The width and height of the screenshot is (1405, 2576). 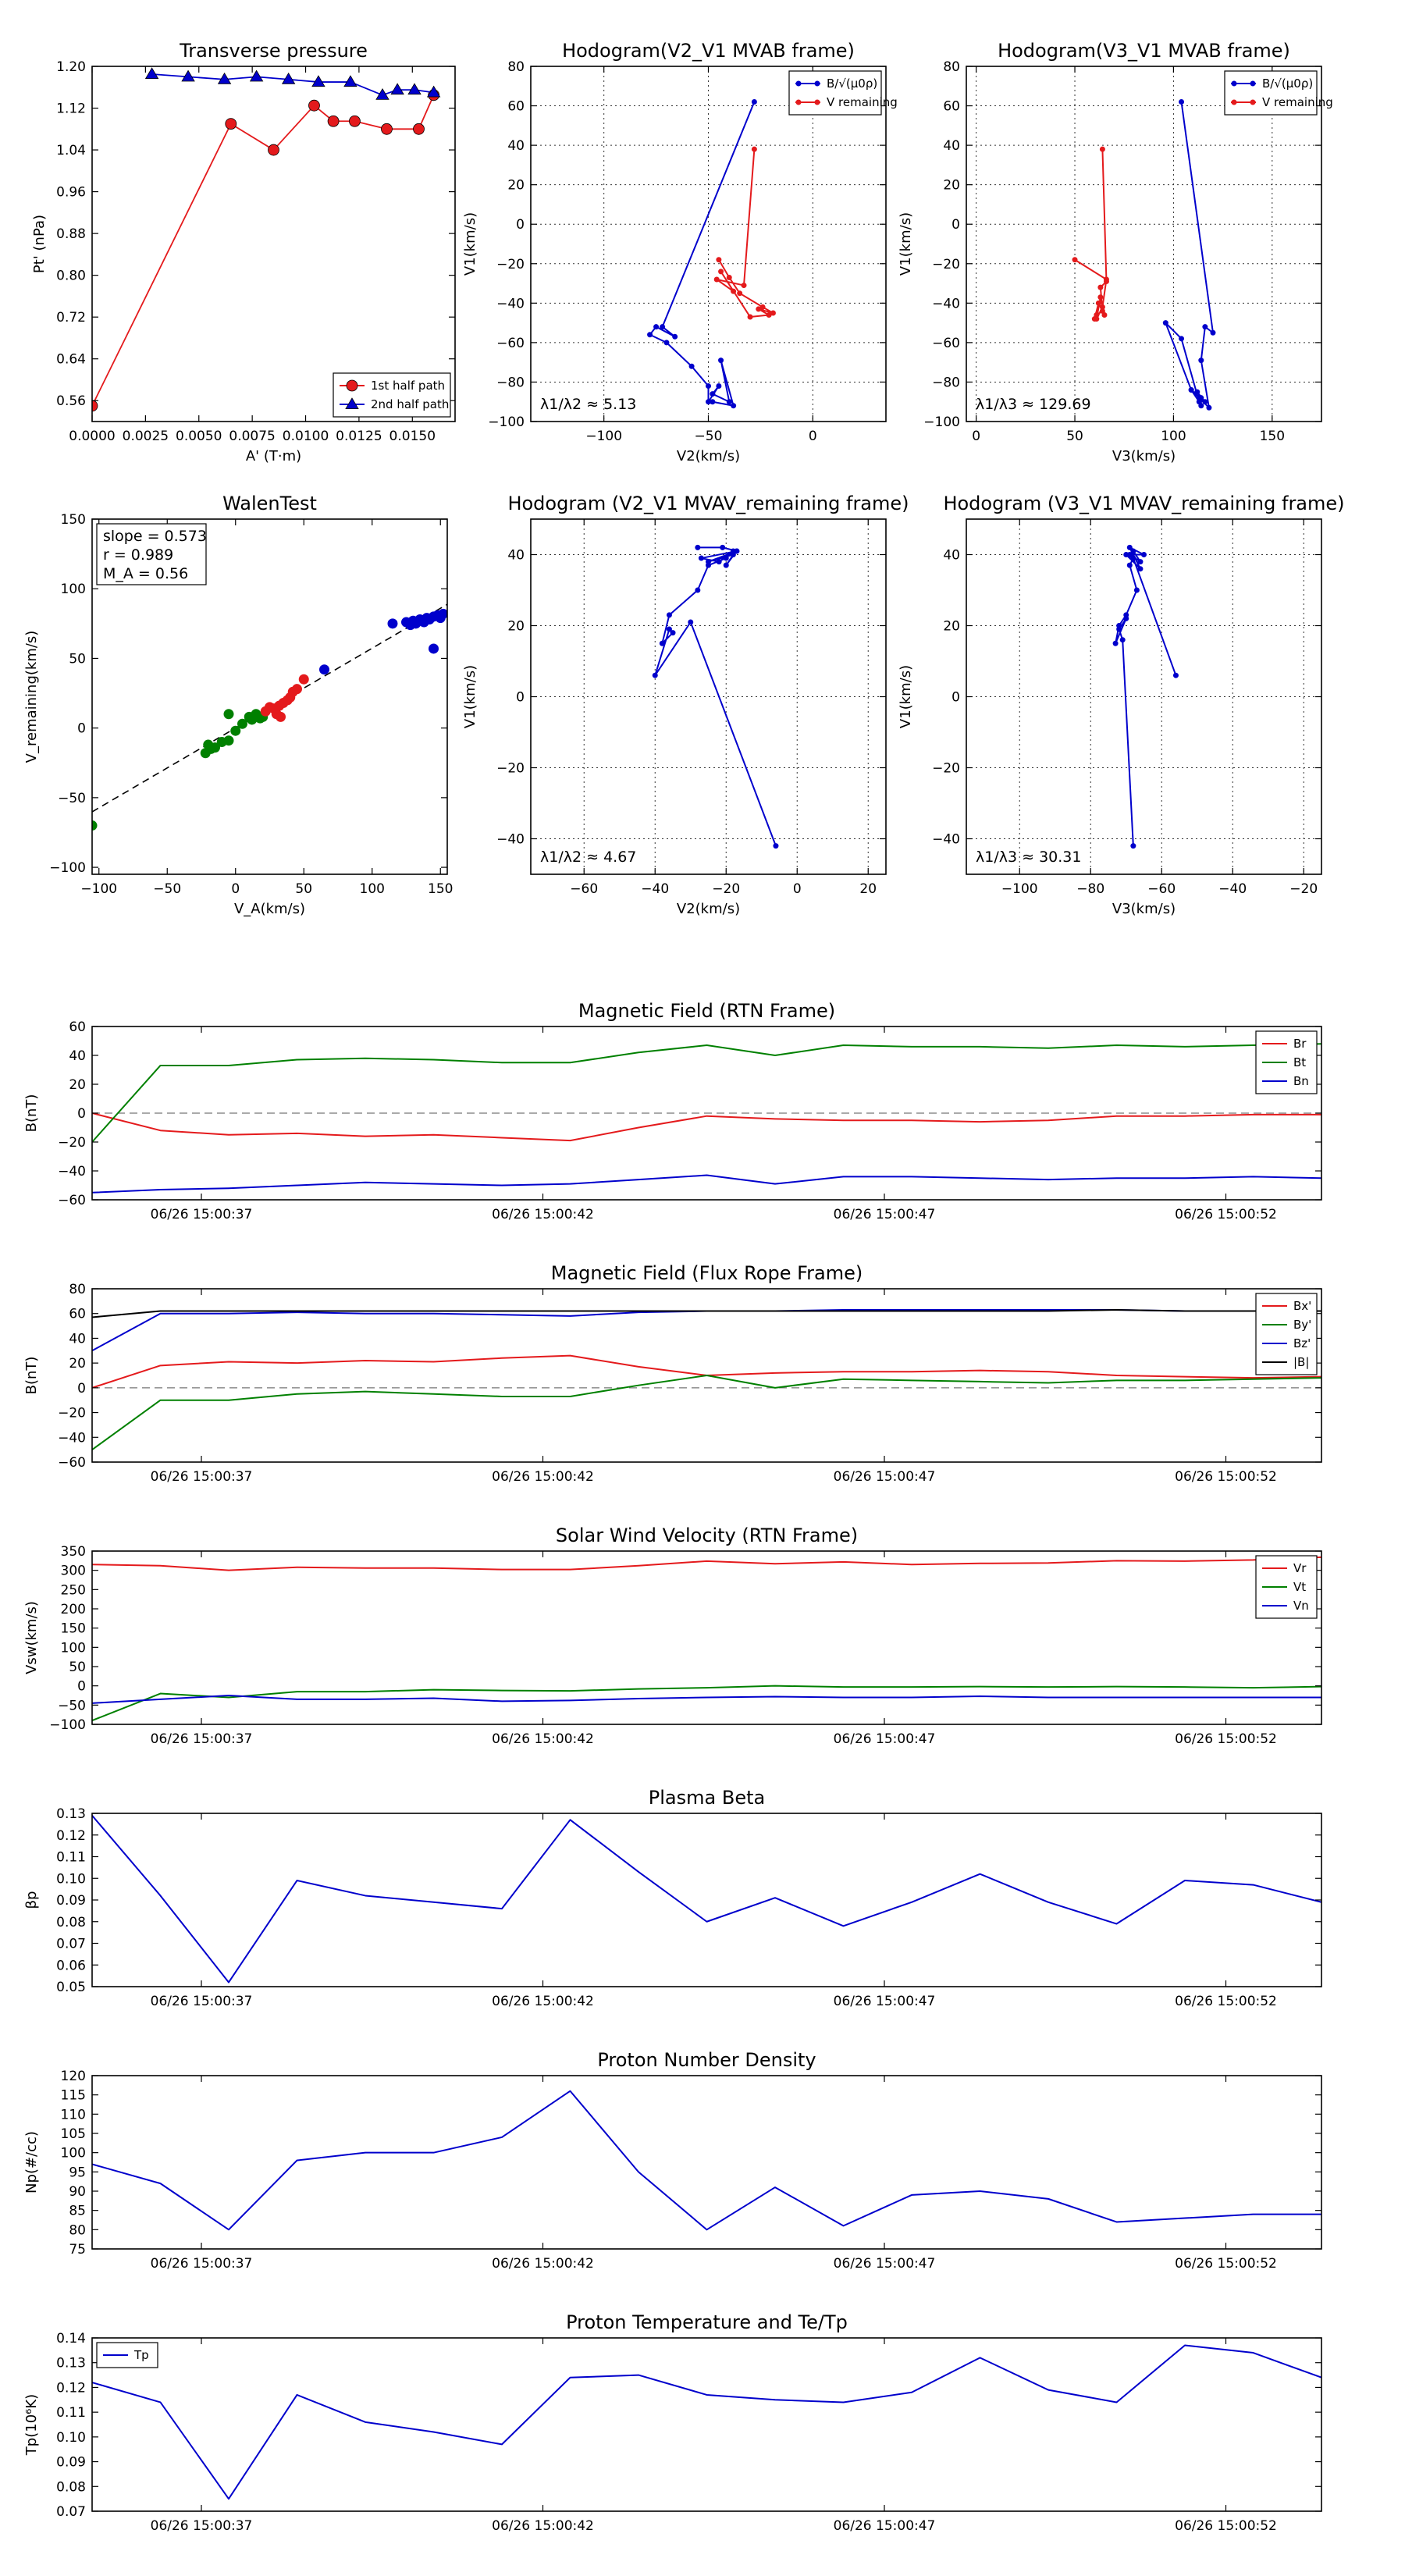 What do you see at coordinates (71, 318) in the screenshot?
I see `y-tick-label: 0.72` at bounding box center [71, 318].